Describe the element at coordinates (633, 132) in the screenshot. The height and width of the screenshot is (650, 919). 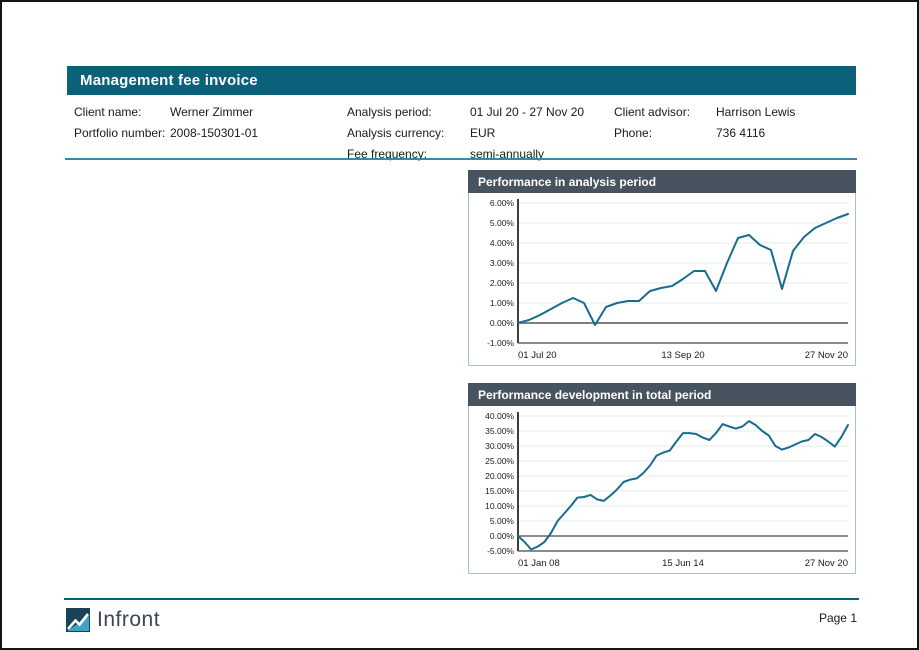
I see `phone-label: Phone:` at that location.